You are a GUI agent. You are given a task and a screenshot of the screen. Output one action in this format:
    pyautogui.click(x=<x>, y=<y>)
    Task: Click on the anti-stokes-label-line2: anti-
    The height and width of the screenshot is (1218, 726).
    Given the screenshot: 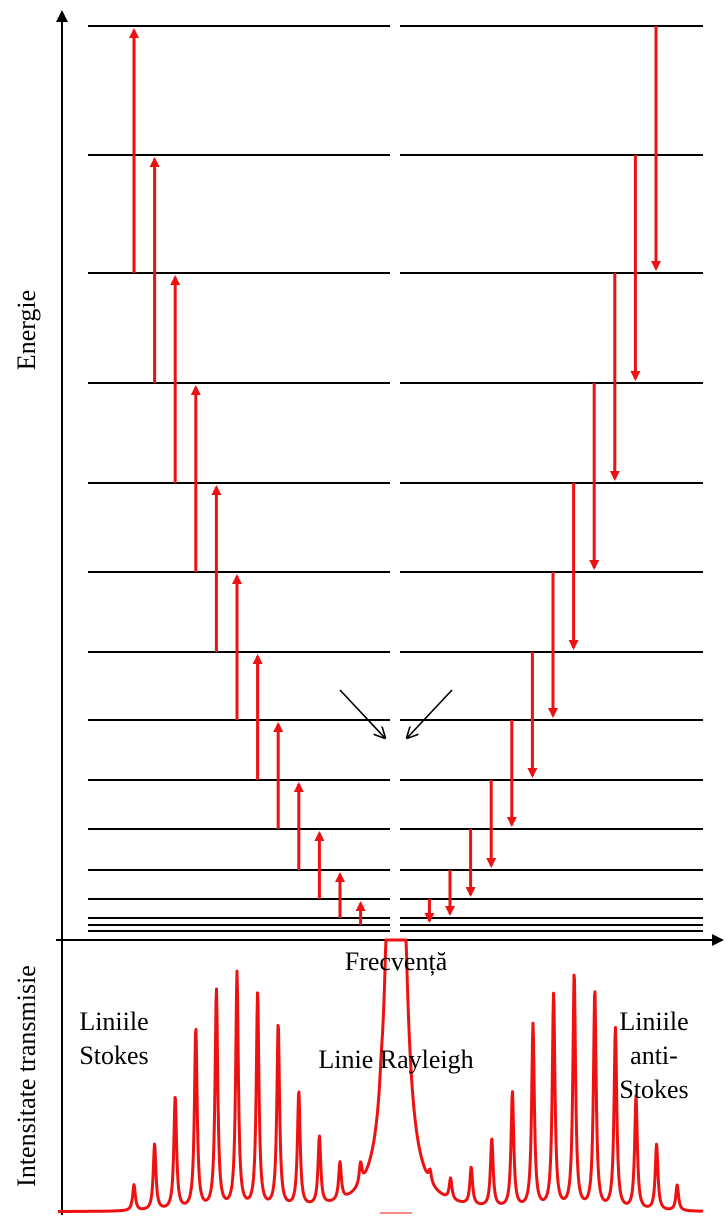 What is the action you would take?
    pyautogui.click(x=654, y=1055)
    